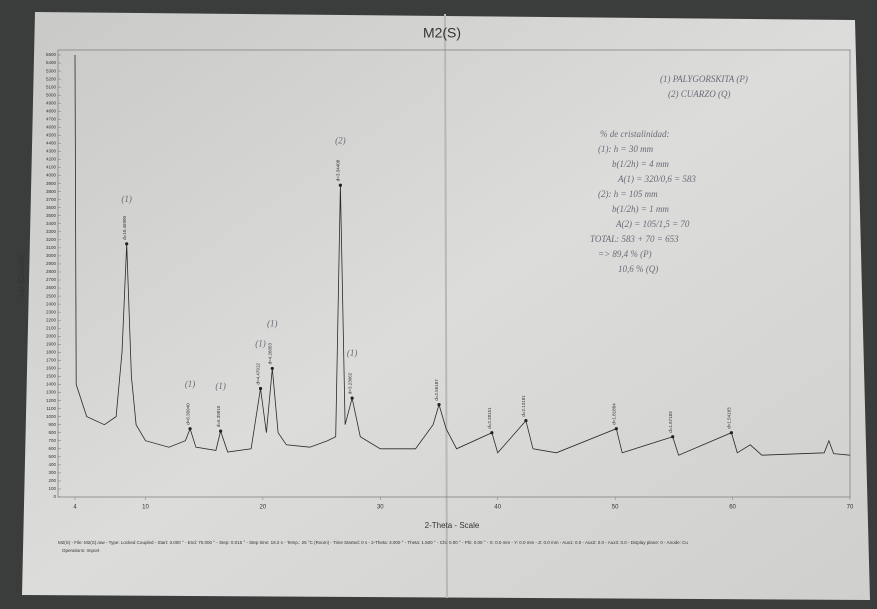 This screenshot has width=877, height=609. What do you see at coordinates (51, 408) in the screenshot?
I see `y-tick-label: 1100` at bounding box center [51, 408].